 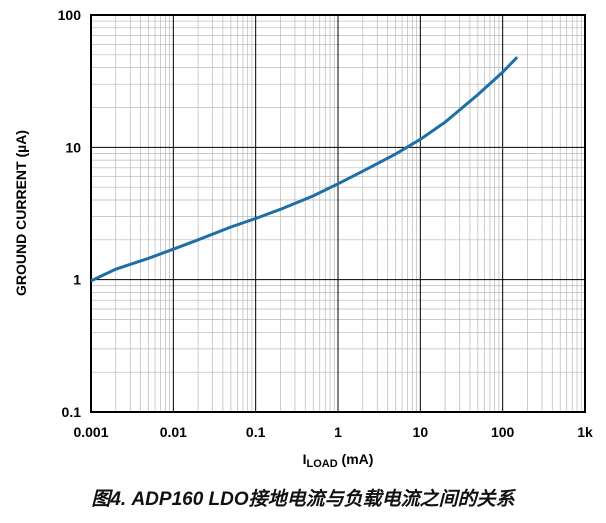 What do you see at coordinates (73, 147) in the screenshot?
I see `y-tick-label: 10` at bounding box center [73, 147].